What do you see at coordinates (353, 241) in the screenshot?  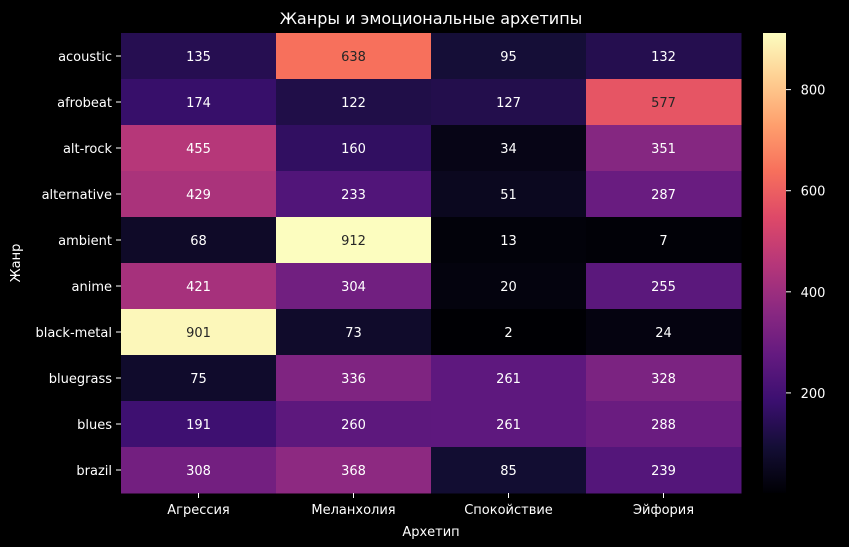 I see `cell-value-label: 912` at bounding box center [353, 241].